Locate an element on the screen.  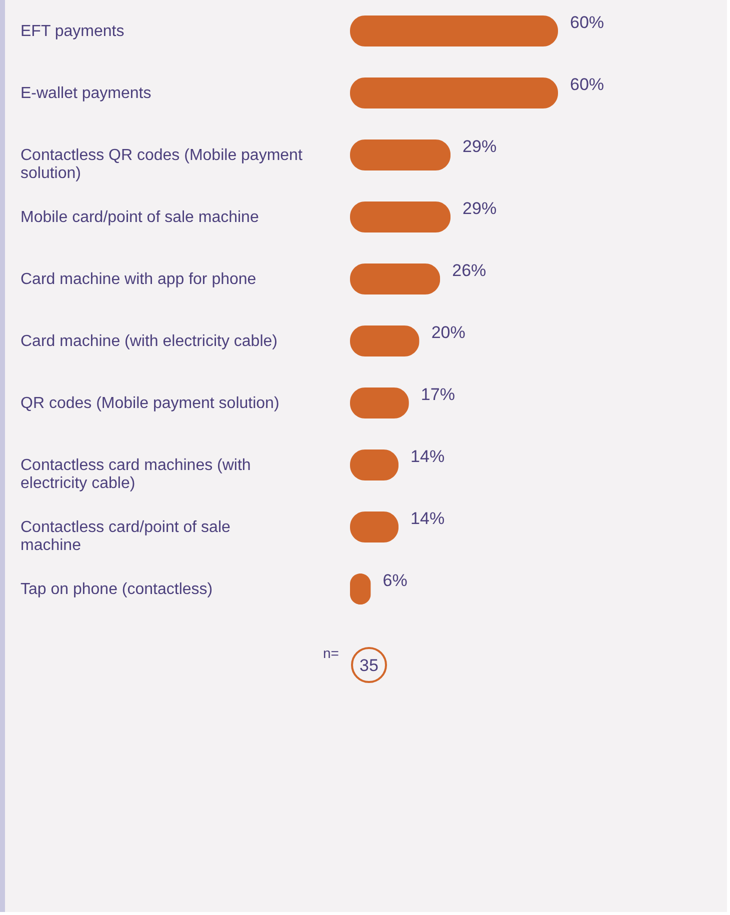
y-tick-label: QR codes (Mobile payment solution) is located at coordinates (150, 403).